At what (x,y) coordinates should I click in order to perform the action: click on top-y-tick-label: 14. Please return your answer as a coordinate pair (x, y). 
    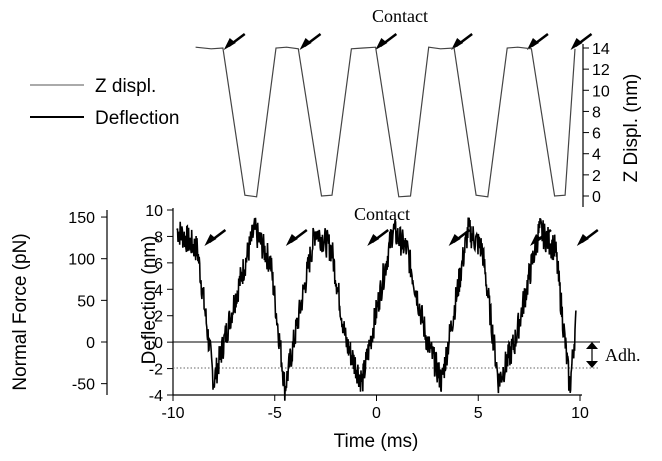
    Looking at the image, I should click on (601, 49).